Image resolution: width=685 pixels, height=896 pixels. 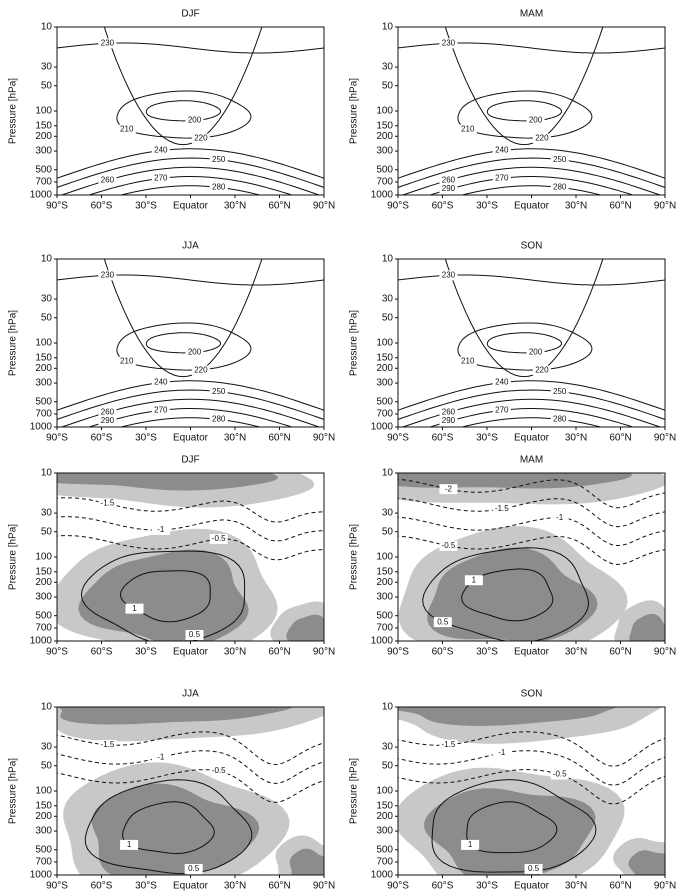 What do you see at coordinates (201, 370) in the screenshot?
I see `contour-label: 220` at bounding box center [201, 370].